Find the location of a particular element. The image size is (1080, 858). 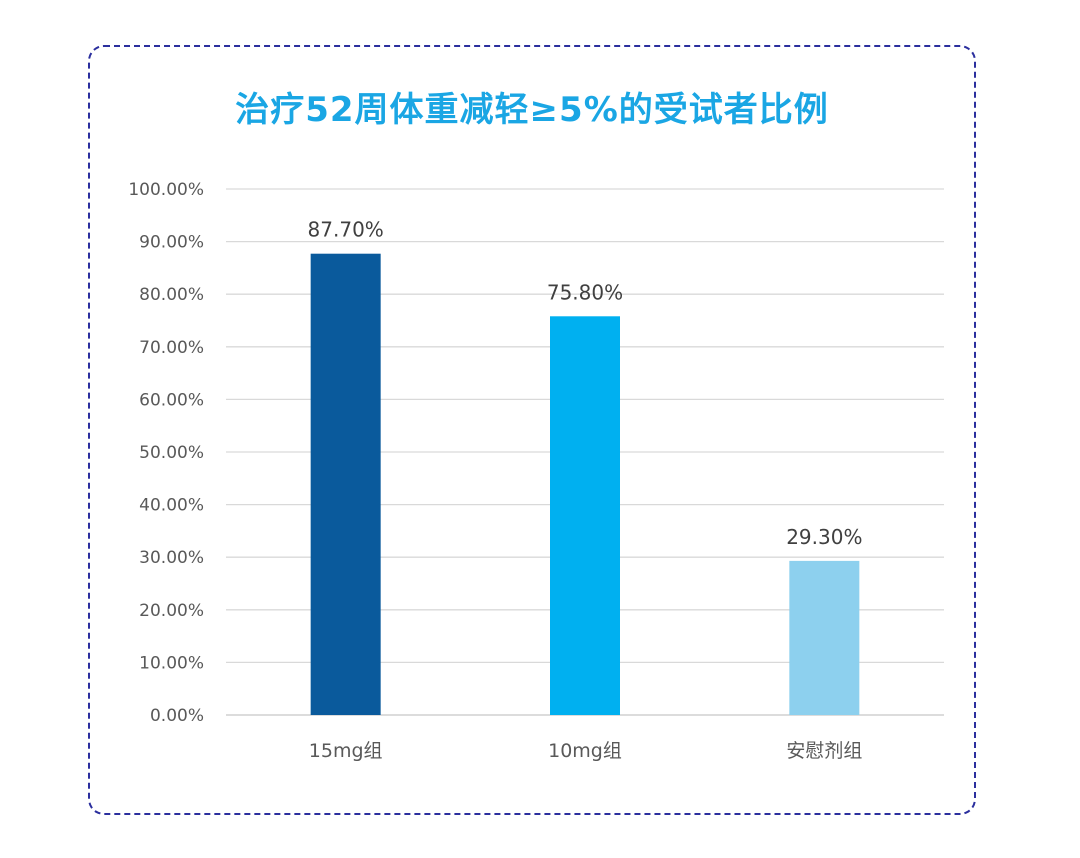

y-tick-label: 30.00% is located at coordinates (171, 558).